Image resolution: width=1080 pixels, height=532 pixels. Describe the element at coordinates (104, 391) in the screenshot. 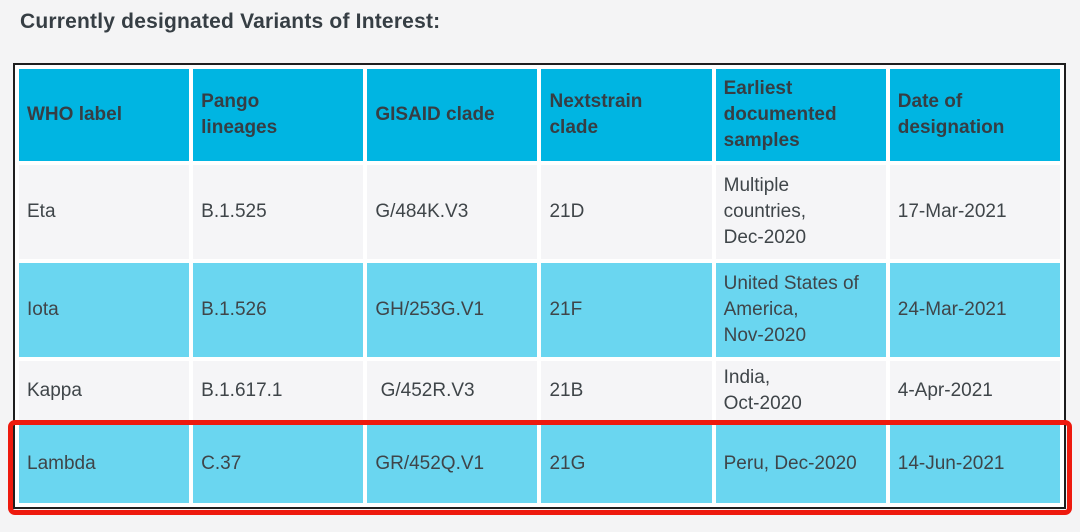

I see `cell-who-label: Kappa` at that location.